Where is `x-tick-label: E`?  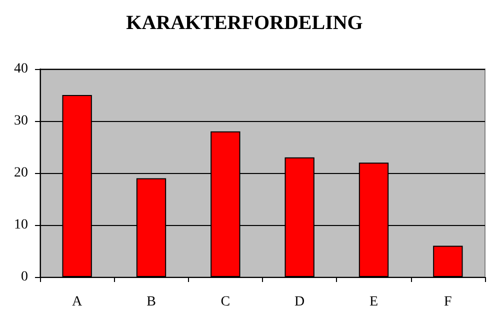
x-tick-label: E is located at coordinates (373, 302).